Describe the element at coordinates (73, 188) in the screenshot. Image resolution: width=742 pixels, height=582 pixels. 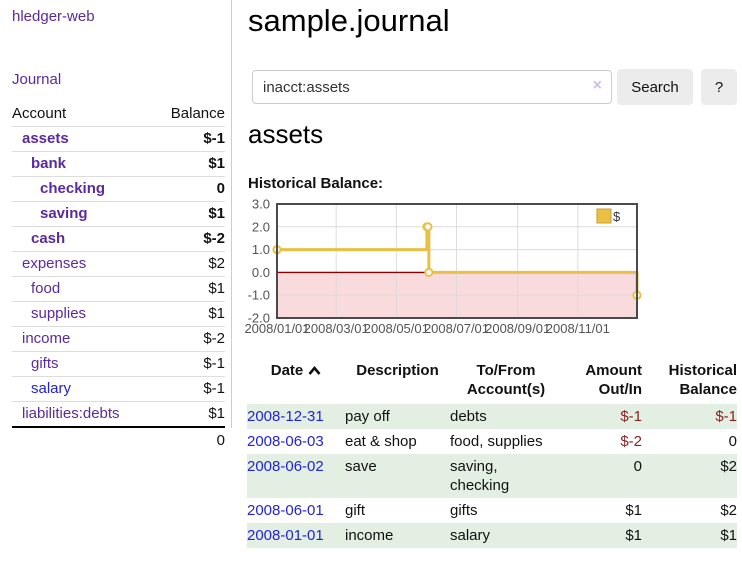
I see `account-link-checking: checking` at that location.